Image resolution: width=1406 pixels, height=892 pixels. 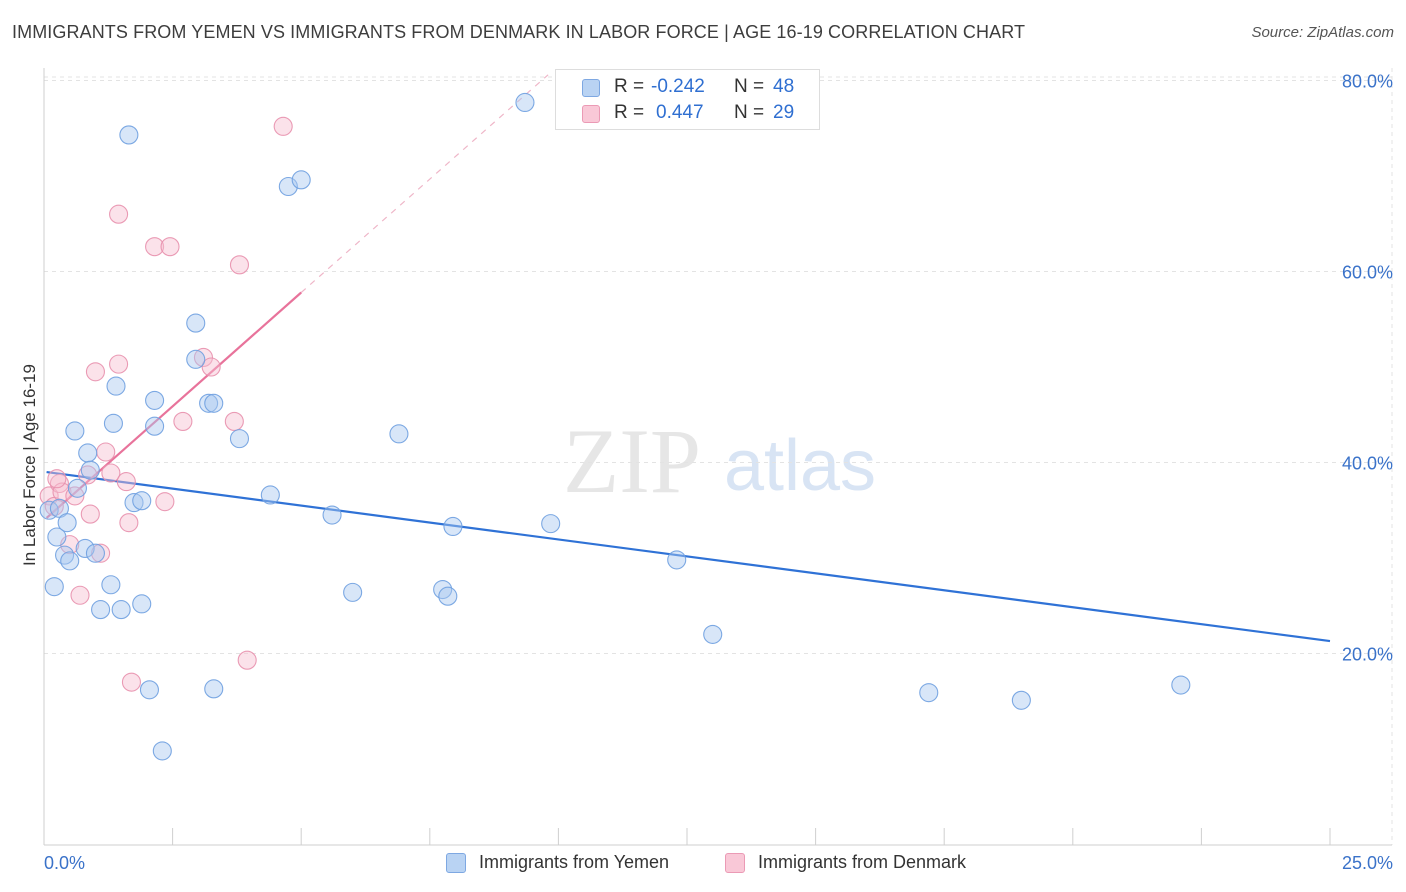 What do you see at coordinates (1367, 82) in the screenshot?
I see `y-tick-label: 80.0%` at bounding box center [1367, 82].